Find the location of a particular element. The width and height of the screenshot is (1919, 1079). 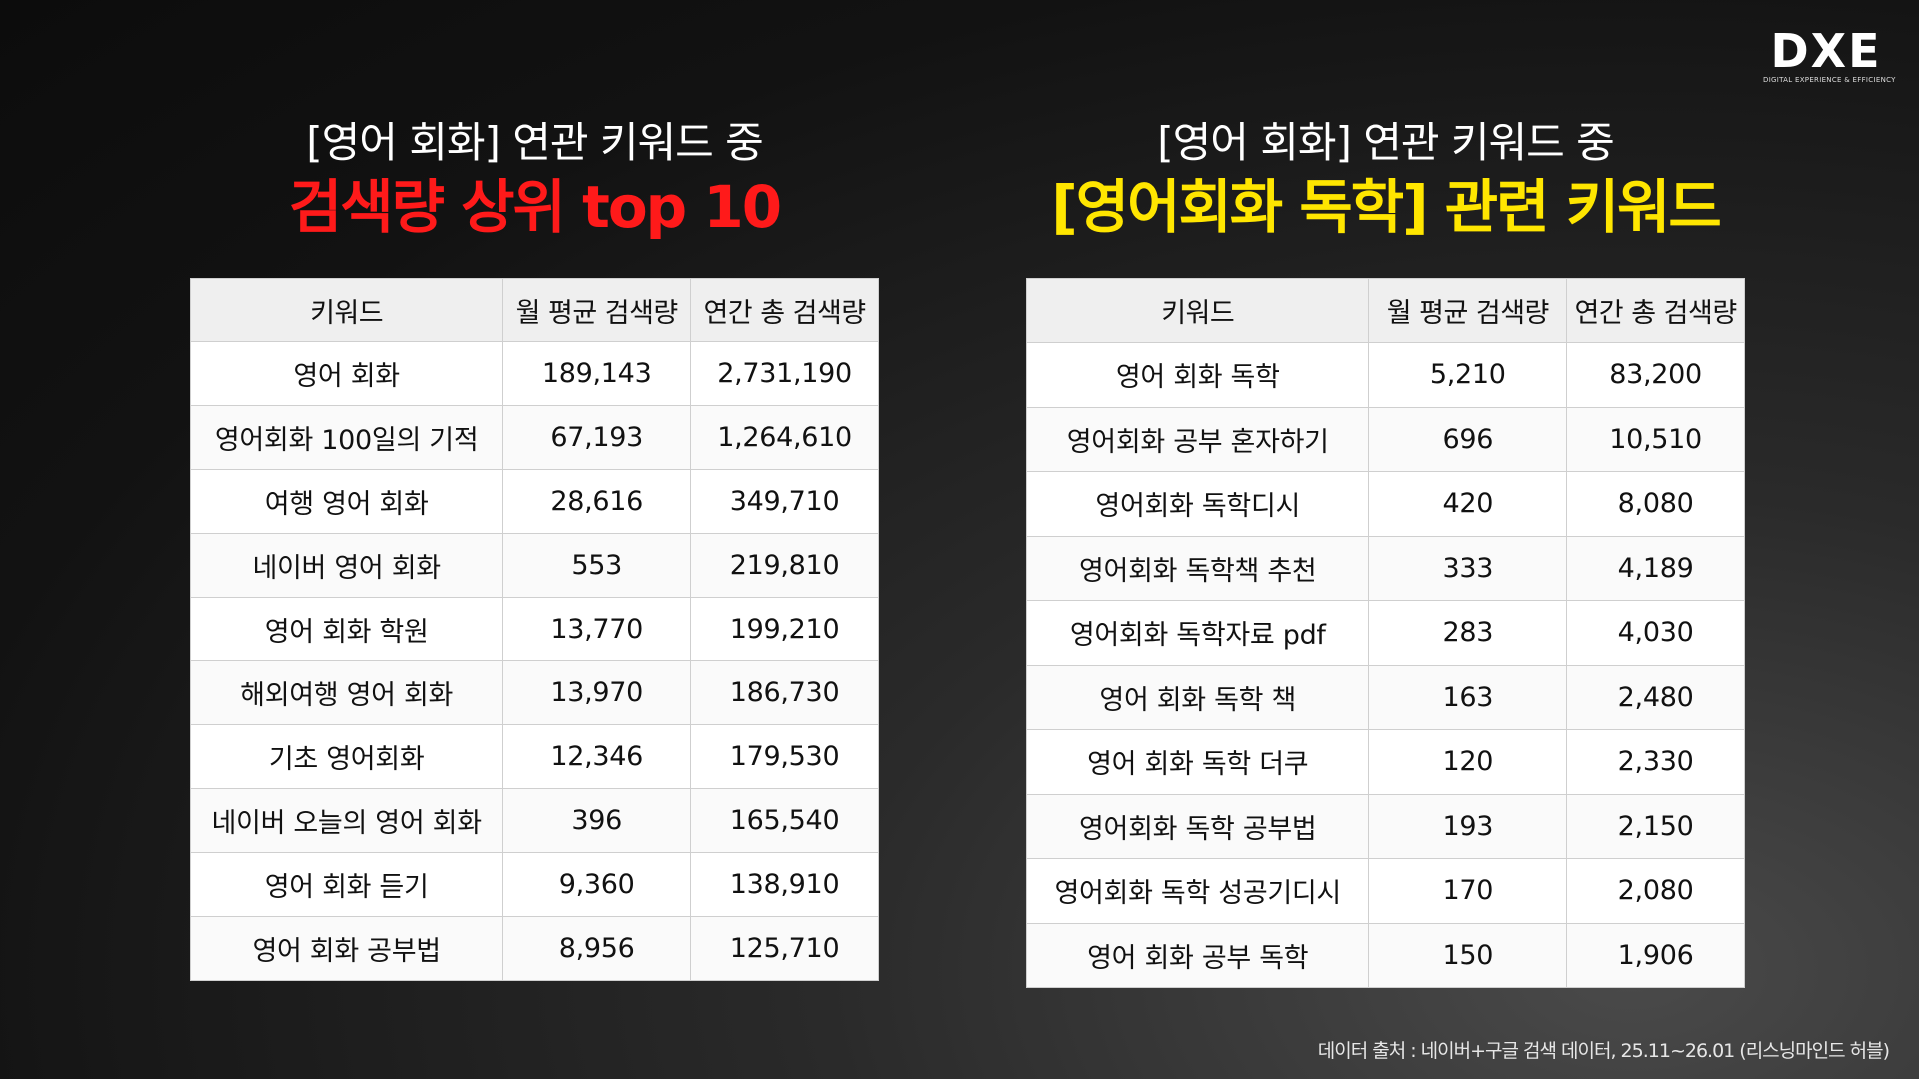

table-row: 네이버 영어 회화 553 219,810 is located at coordinates (534, 565).